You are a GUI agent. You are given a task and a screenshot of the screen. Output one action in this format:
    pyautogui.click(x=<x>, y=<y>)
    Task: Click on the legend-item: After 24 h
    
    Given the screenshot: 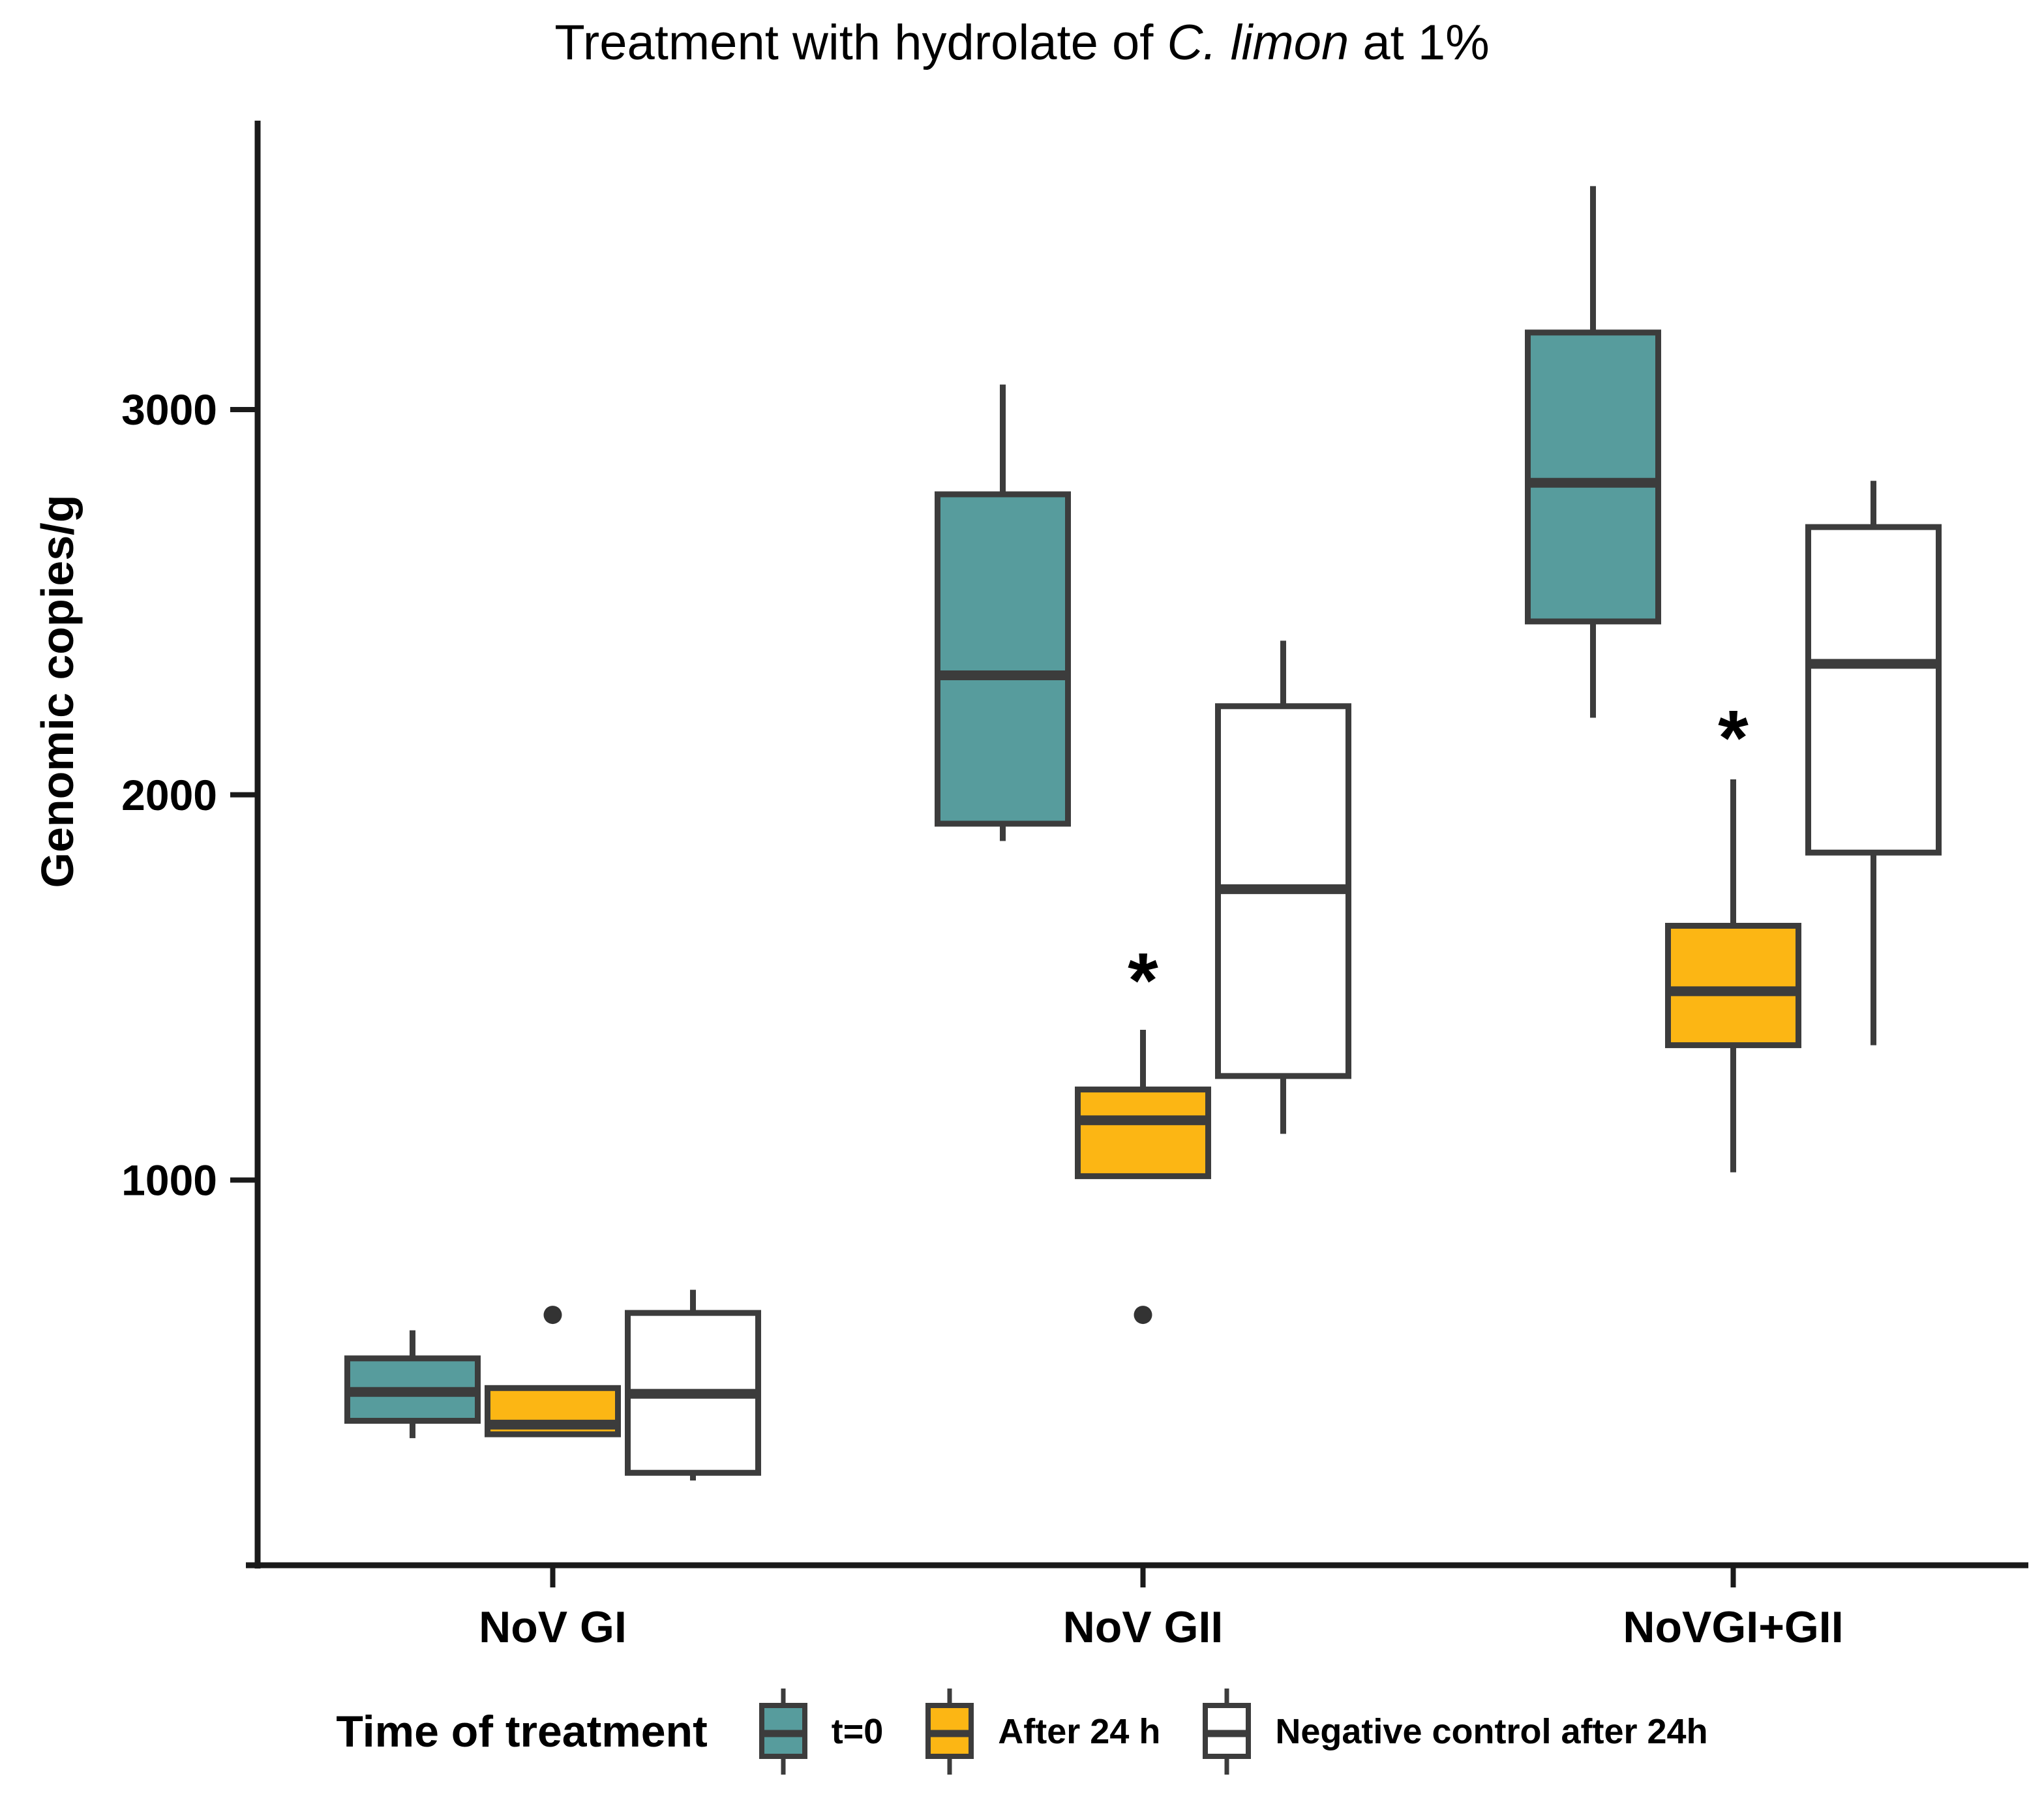 What is the action you would take?
    pyautogui.click(x=1040, y=1731)
    